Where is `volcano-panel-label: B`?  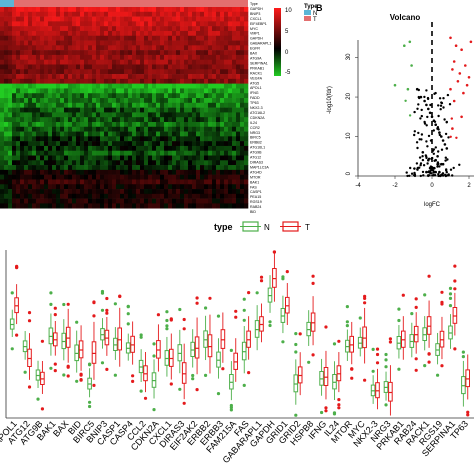
volcano-panel-label: B is located at coordinates (319, 8).